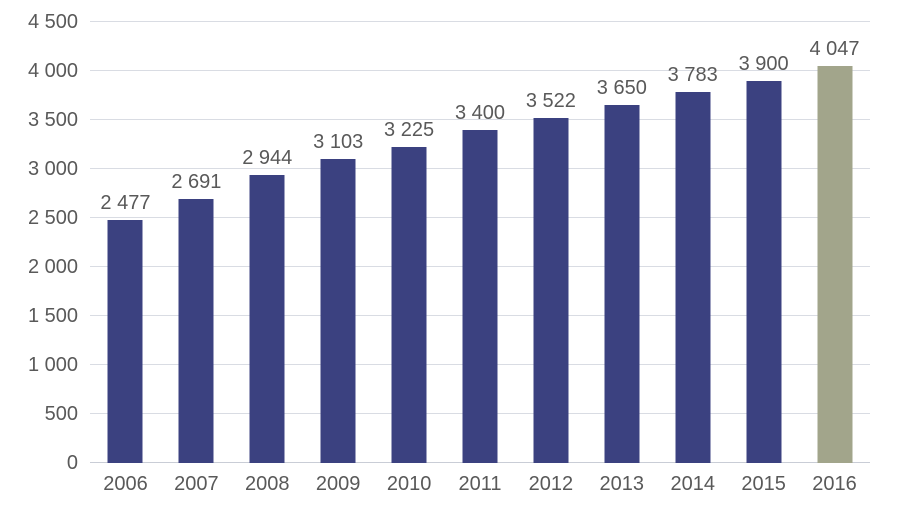 The image size is (899, 524). What do you see at coordinates (409, 129) in the screenshot?
I see `bar-value-label-2010: 3 225` at bounding box center [409, 129].